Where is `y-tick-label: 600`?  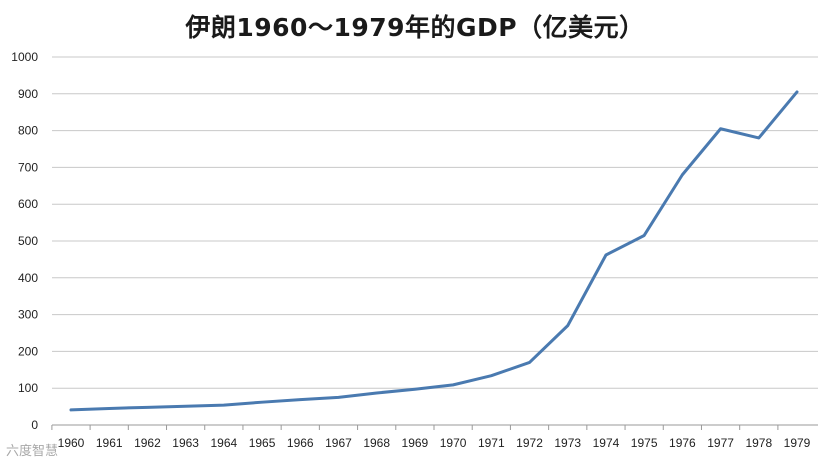
y-tick-label: 600 is located at coordinates (28, 204).